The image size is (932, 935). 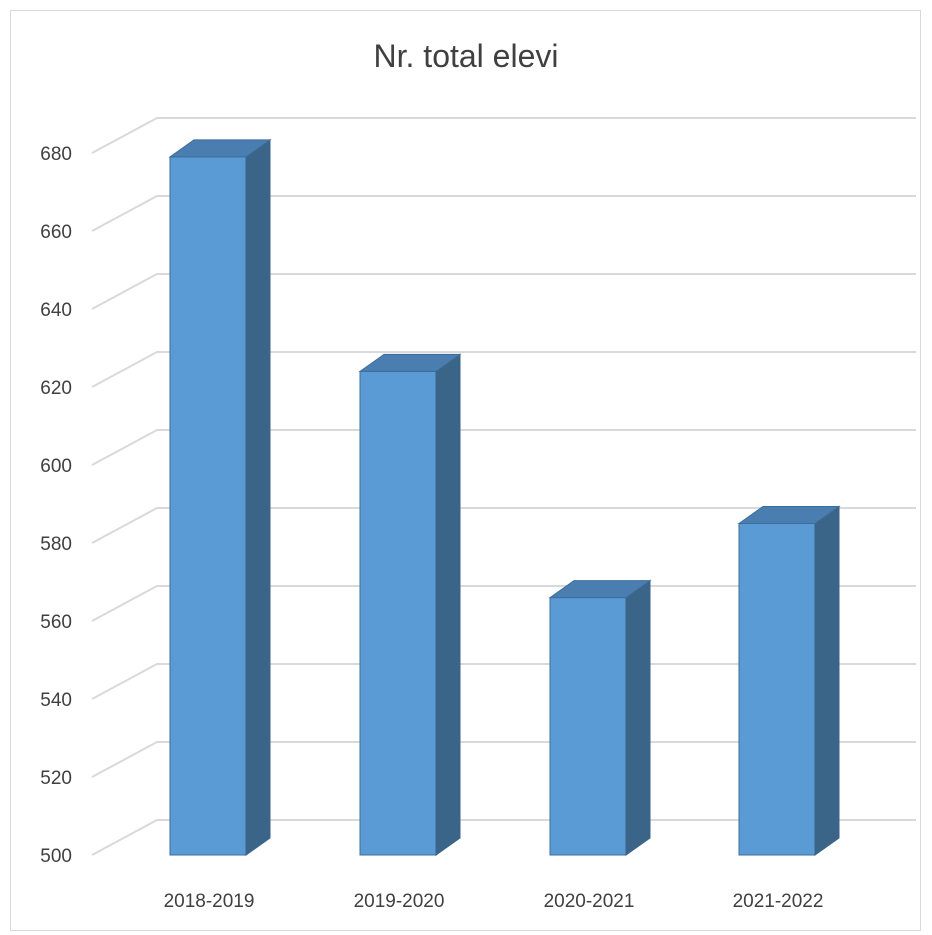 What do you see at coordinates (56, 856) in the screenshot?
I see `y-tick-label: 500` at bounding box center [56, 856].